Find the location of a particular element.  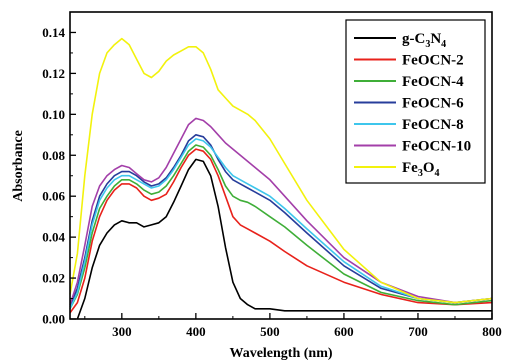

x-axis-title: Wavelength (nm) is located at coordinates (280, 353).